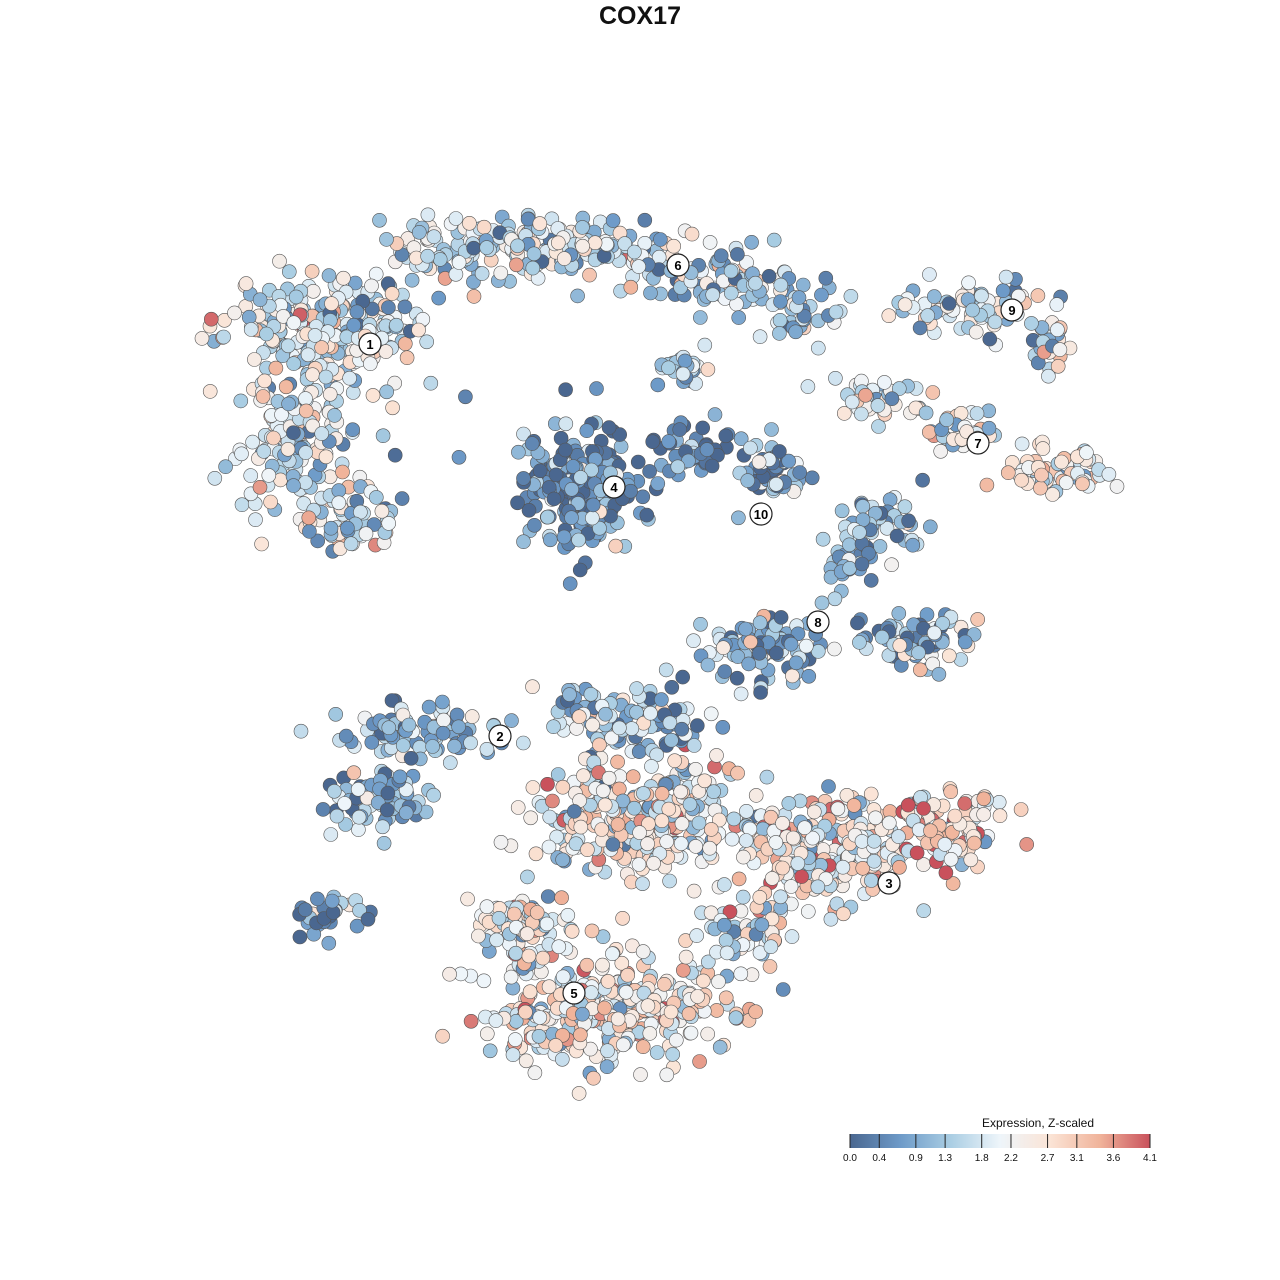 Image resolution: width=1280 pixels, height=1280 pixels. I want to click on legend-tick-label: 0.0, so click(850, 1158).